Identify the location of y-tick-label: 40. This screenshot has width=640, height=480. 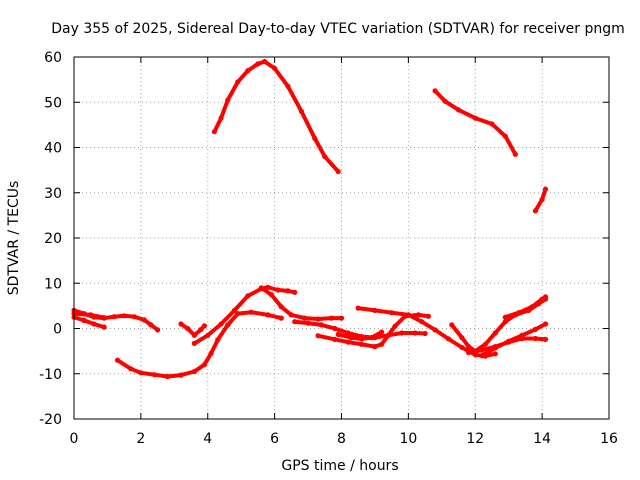
(53, 149).